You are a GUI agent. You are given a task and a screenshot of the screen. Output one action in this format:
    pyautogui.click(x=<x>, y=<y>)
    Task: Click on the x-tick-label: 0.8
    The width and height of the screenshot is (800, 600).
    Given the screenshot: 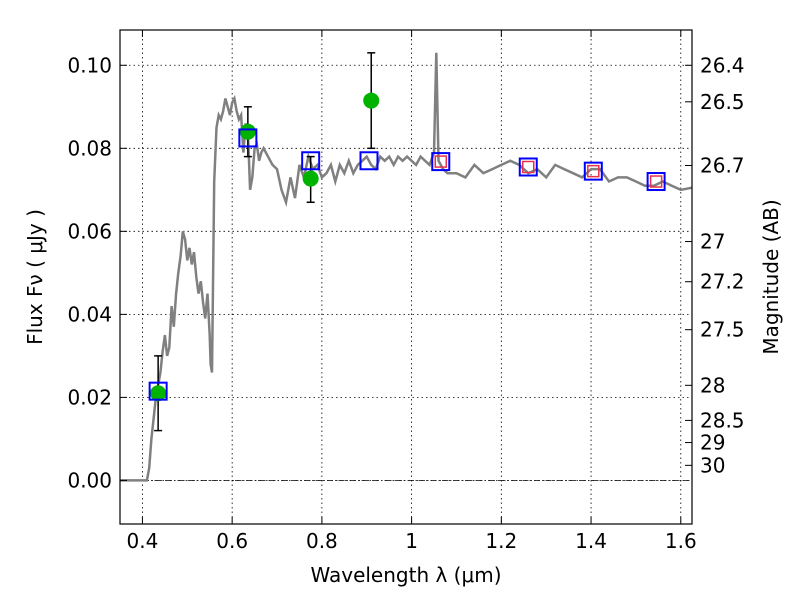 What is the action you would take?
    pyautogui.click(x=322, y=541)
    